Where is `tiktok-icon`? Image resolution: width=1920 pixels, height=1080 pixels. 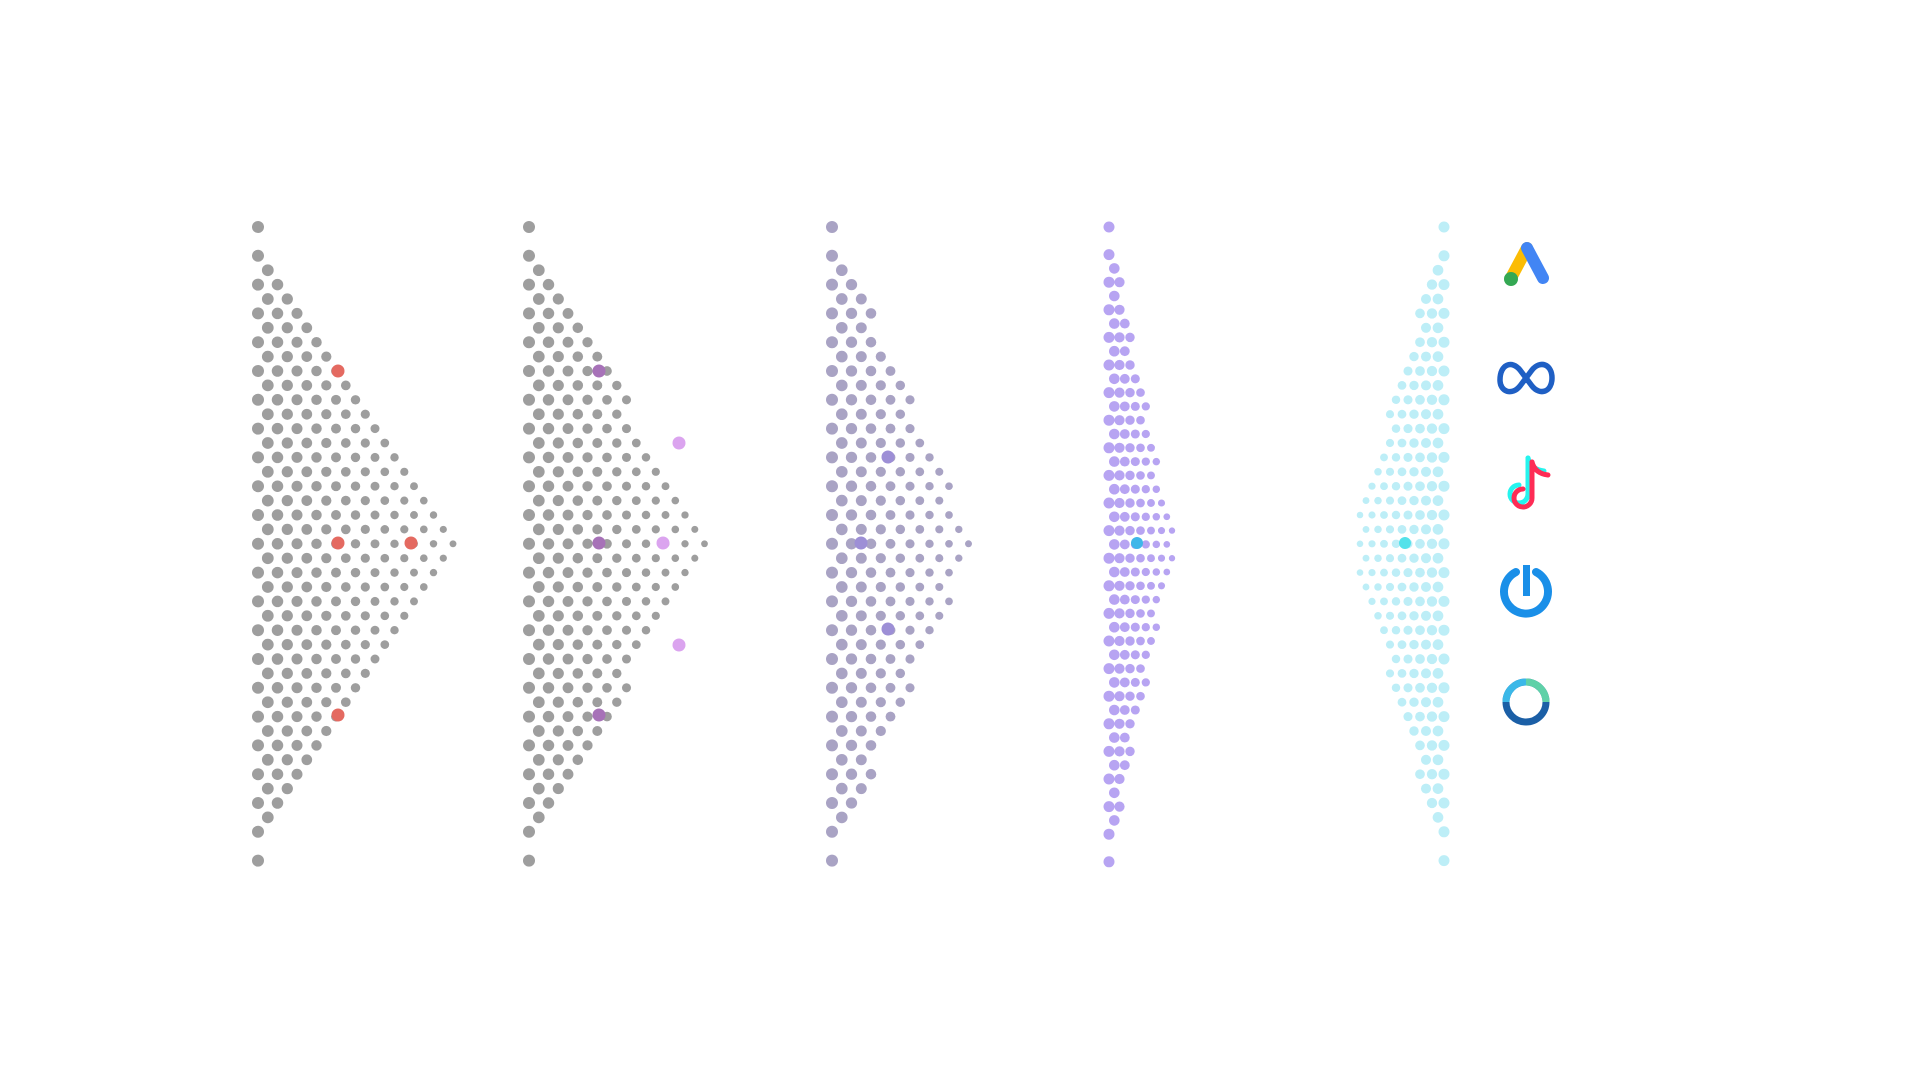
tiktok-icon is located at coordinates (1528, 484).